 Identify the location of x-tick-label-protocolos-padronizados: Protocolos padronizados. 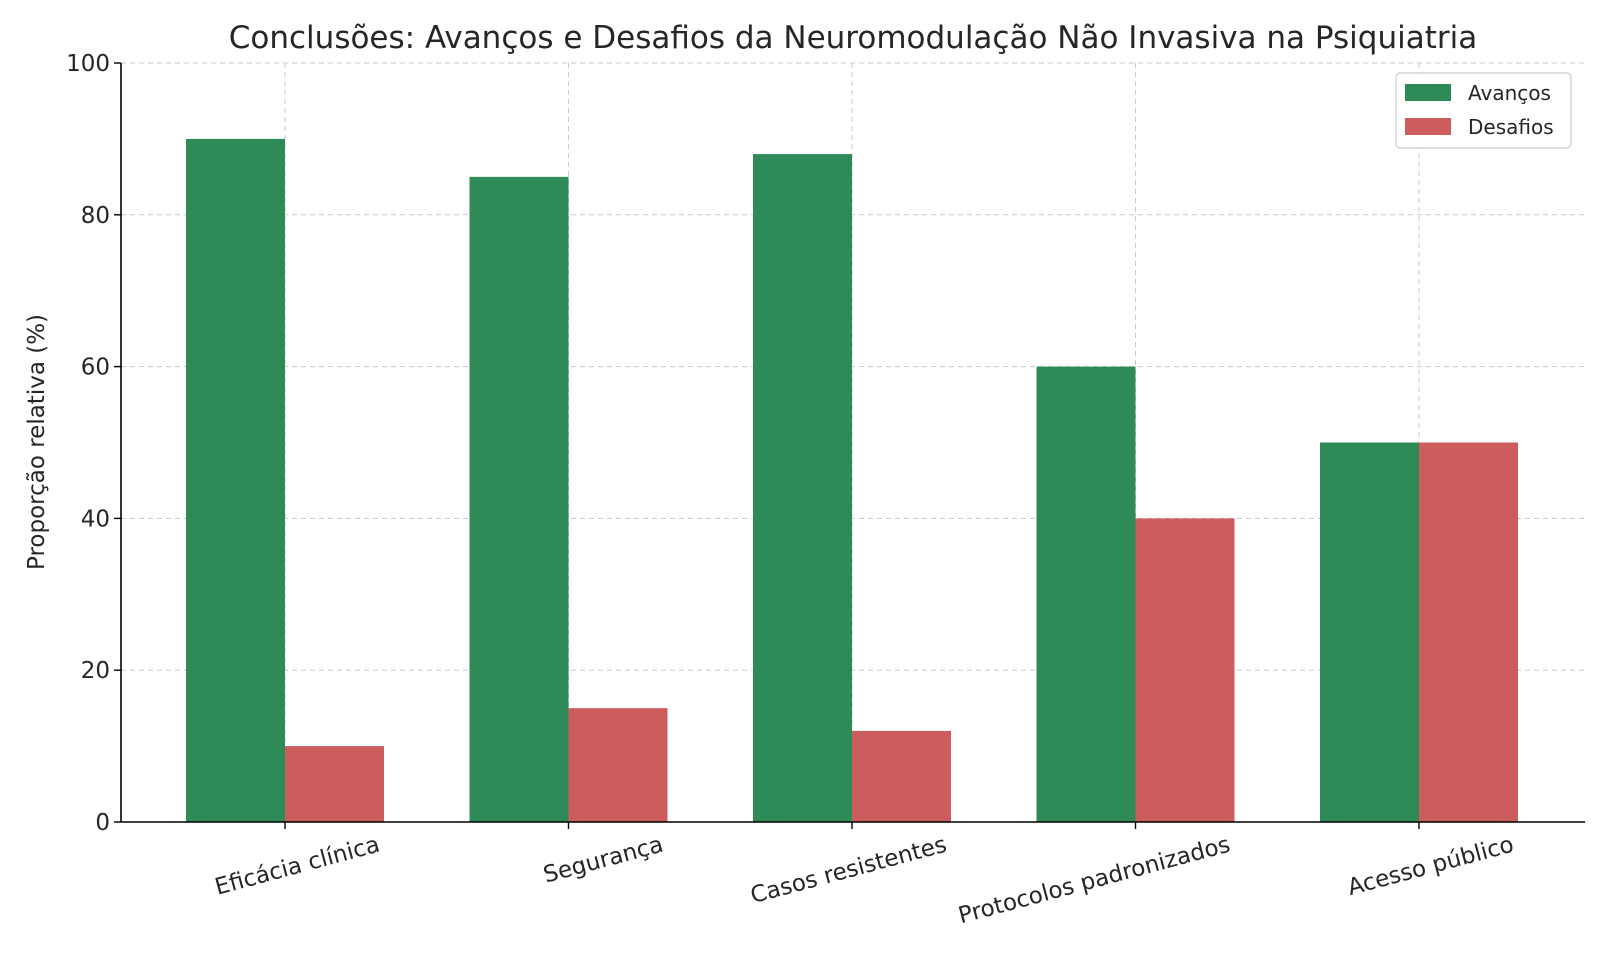
(1094, 881).